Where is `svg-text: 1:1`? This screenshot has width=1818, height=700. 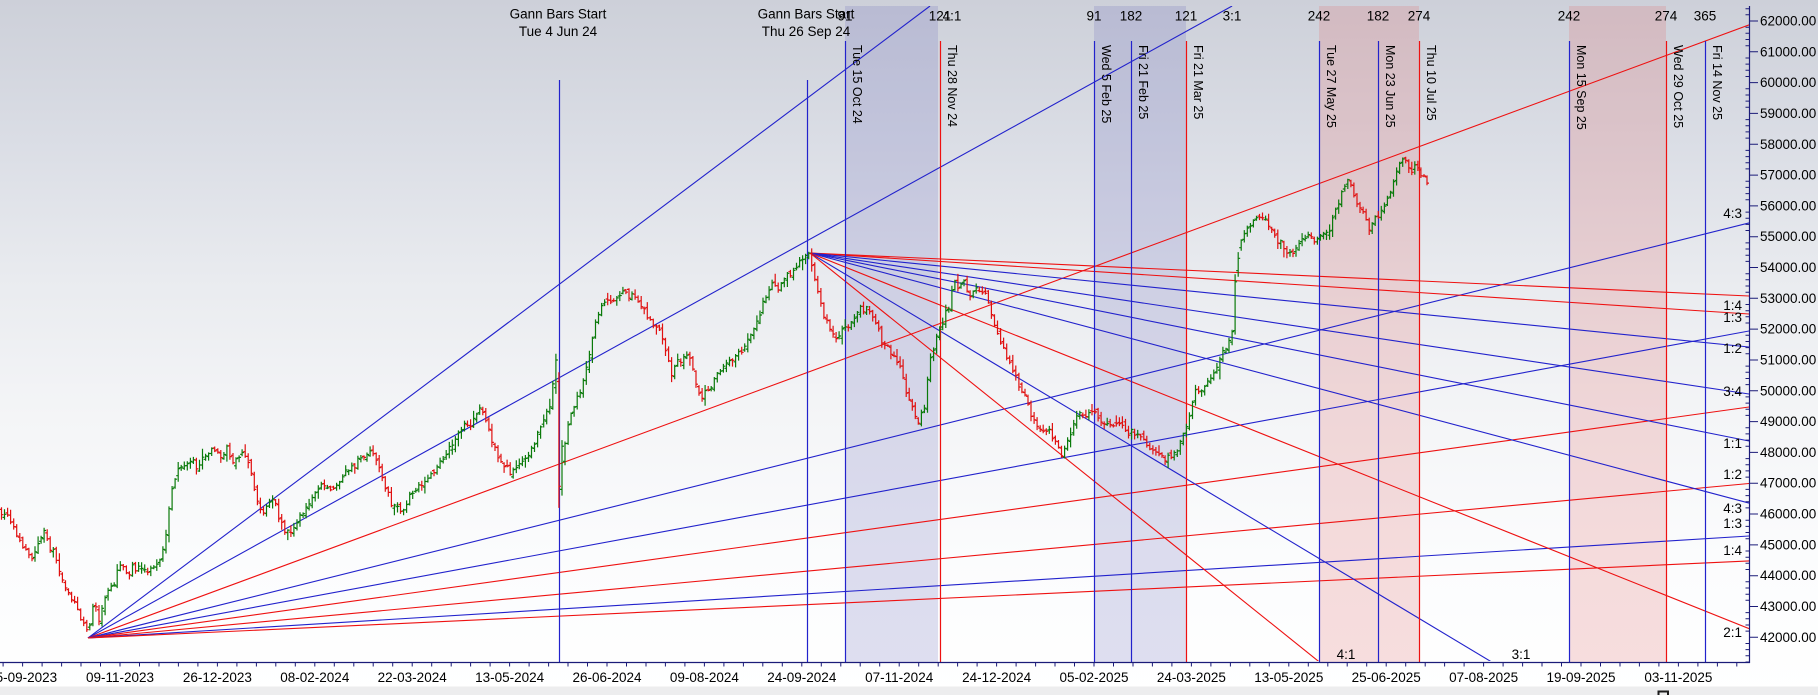
svg-text: 1:1 is located at coordinates (1732, 443).